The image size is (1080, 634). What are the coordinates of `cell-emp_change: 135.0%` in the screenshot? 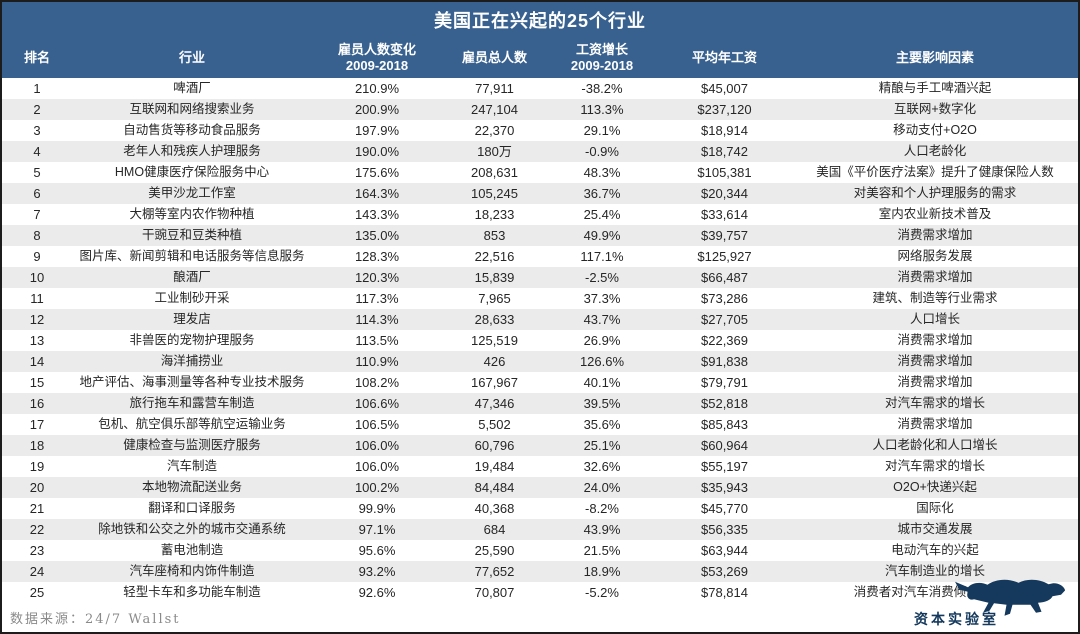 It's located at (377, 235).